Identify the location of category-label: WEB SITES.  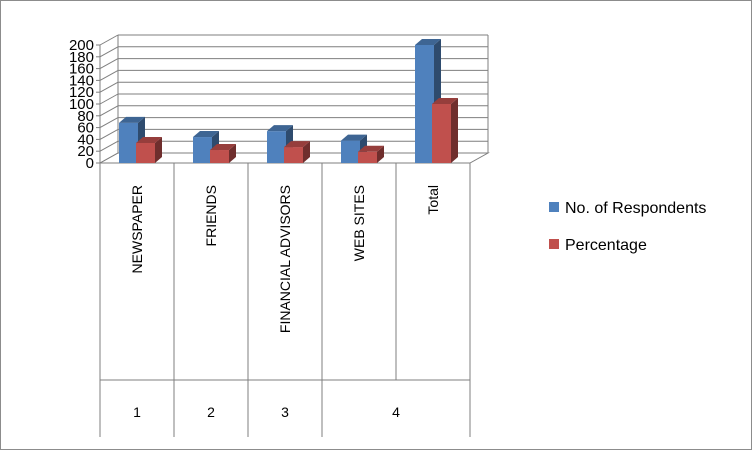
(359, 223).